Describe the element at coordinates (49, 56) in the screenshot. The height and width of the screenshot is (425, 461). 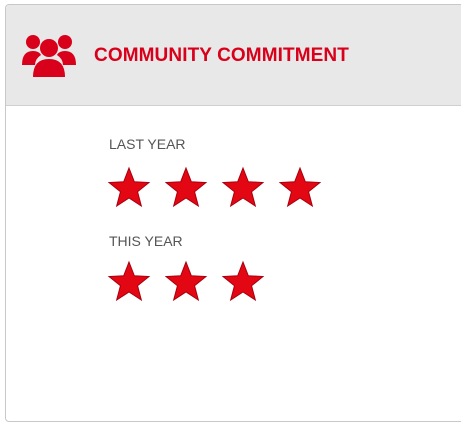
I see `people-icon` at that location.